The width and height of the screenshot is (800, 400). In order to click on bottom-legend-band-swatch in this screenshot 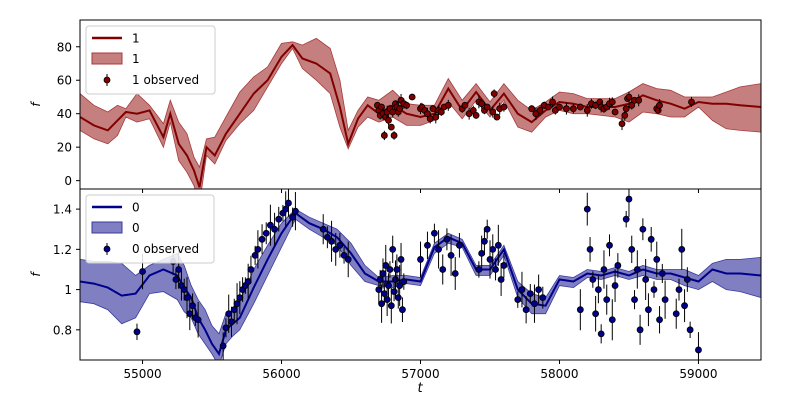, I will do `click(107, 227)`.